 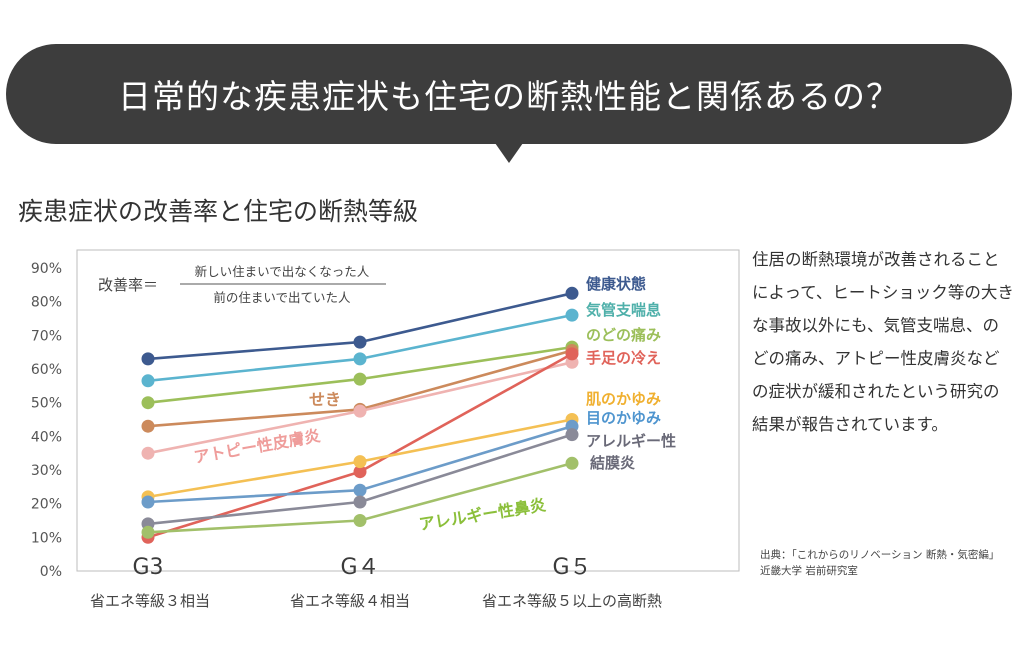 What do you see at coordinates (46, 336) in the screenshot?
I see `y-tick-label: 70%` at bounding box center [46, 336].